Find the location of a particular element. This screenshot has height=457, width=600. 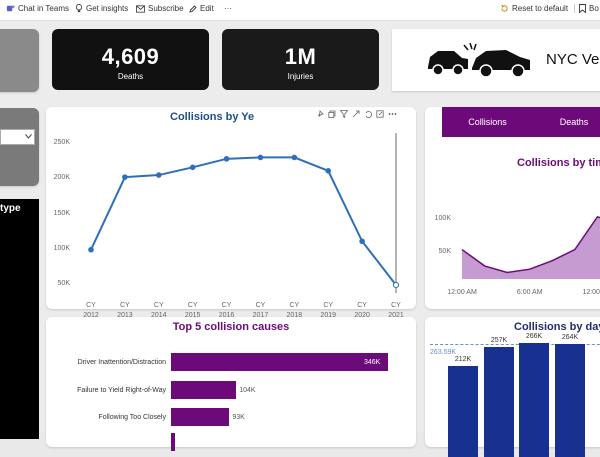

x-tick-label: 2017 is located at coordinates (260, 315).